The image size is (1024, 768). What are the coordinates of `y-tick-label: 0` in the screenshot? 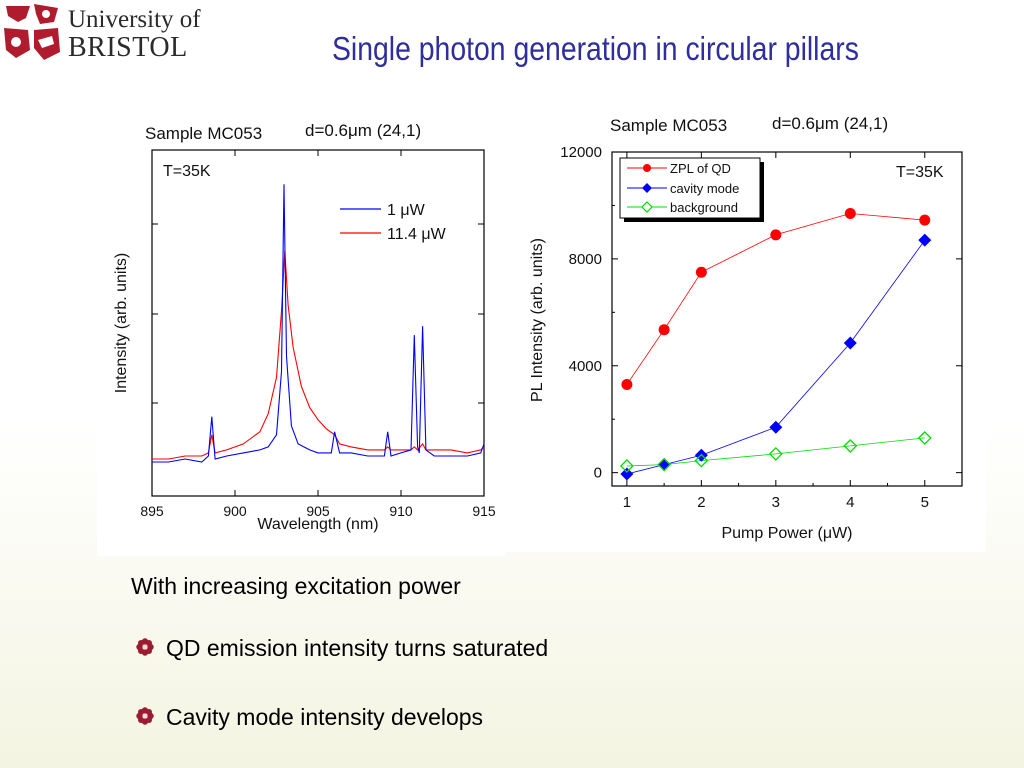 It's located at (598, 473).